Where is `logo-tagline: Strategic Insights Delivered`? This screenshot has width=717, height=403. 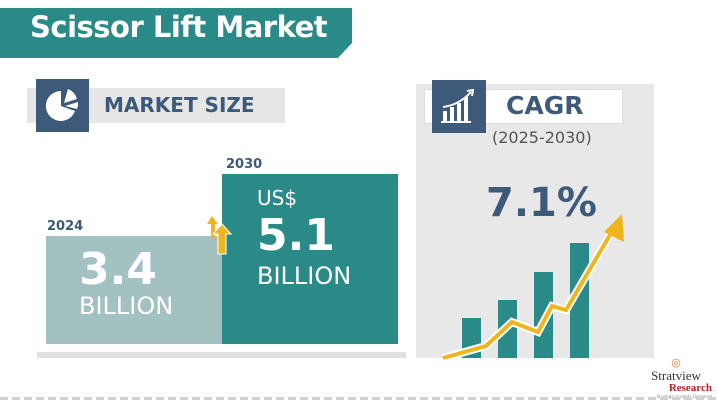 logo-tagline: Strategic Insights Delivered is located at coordinates (676, 396).